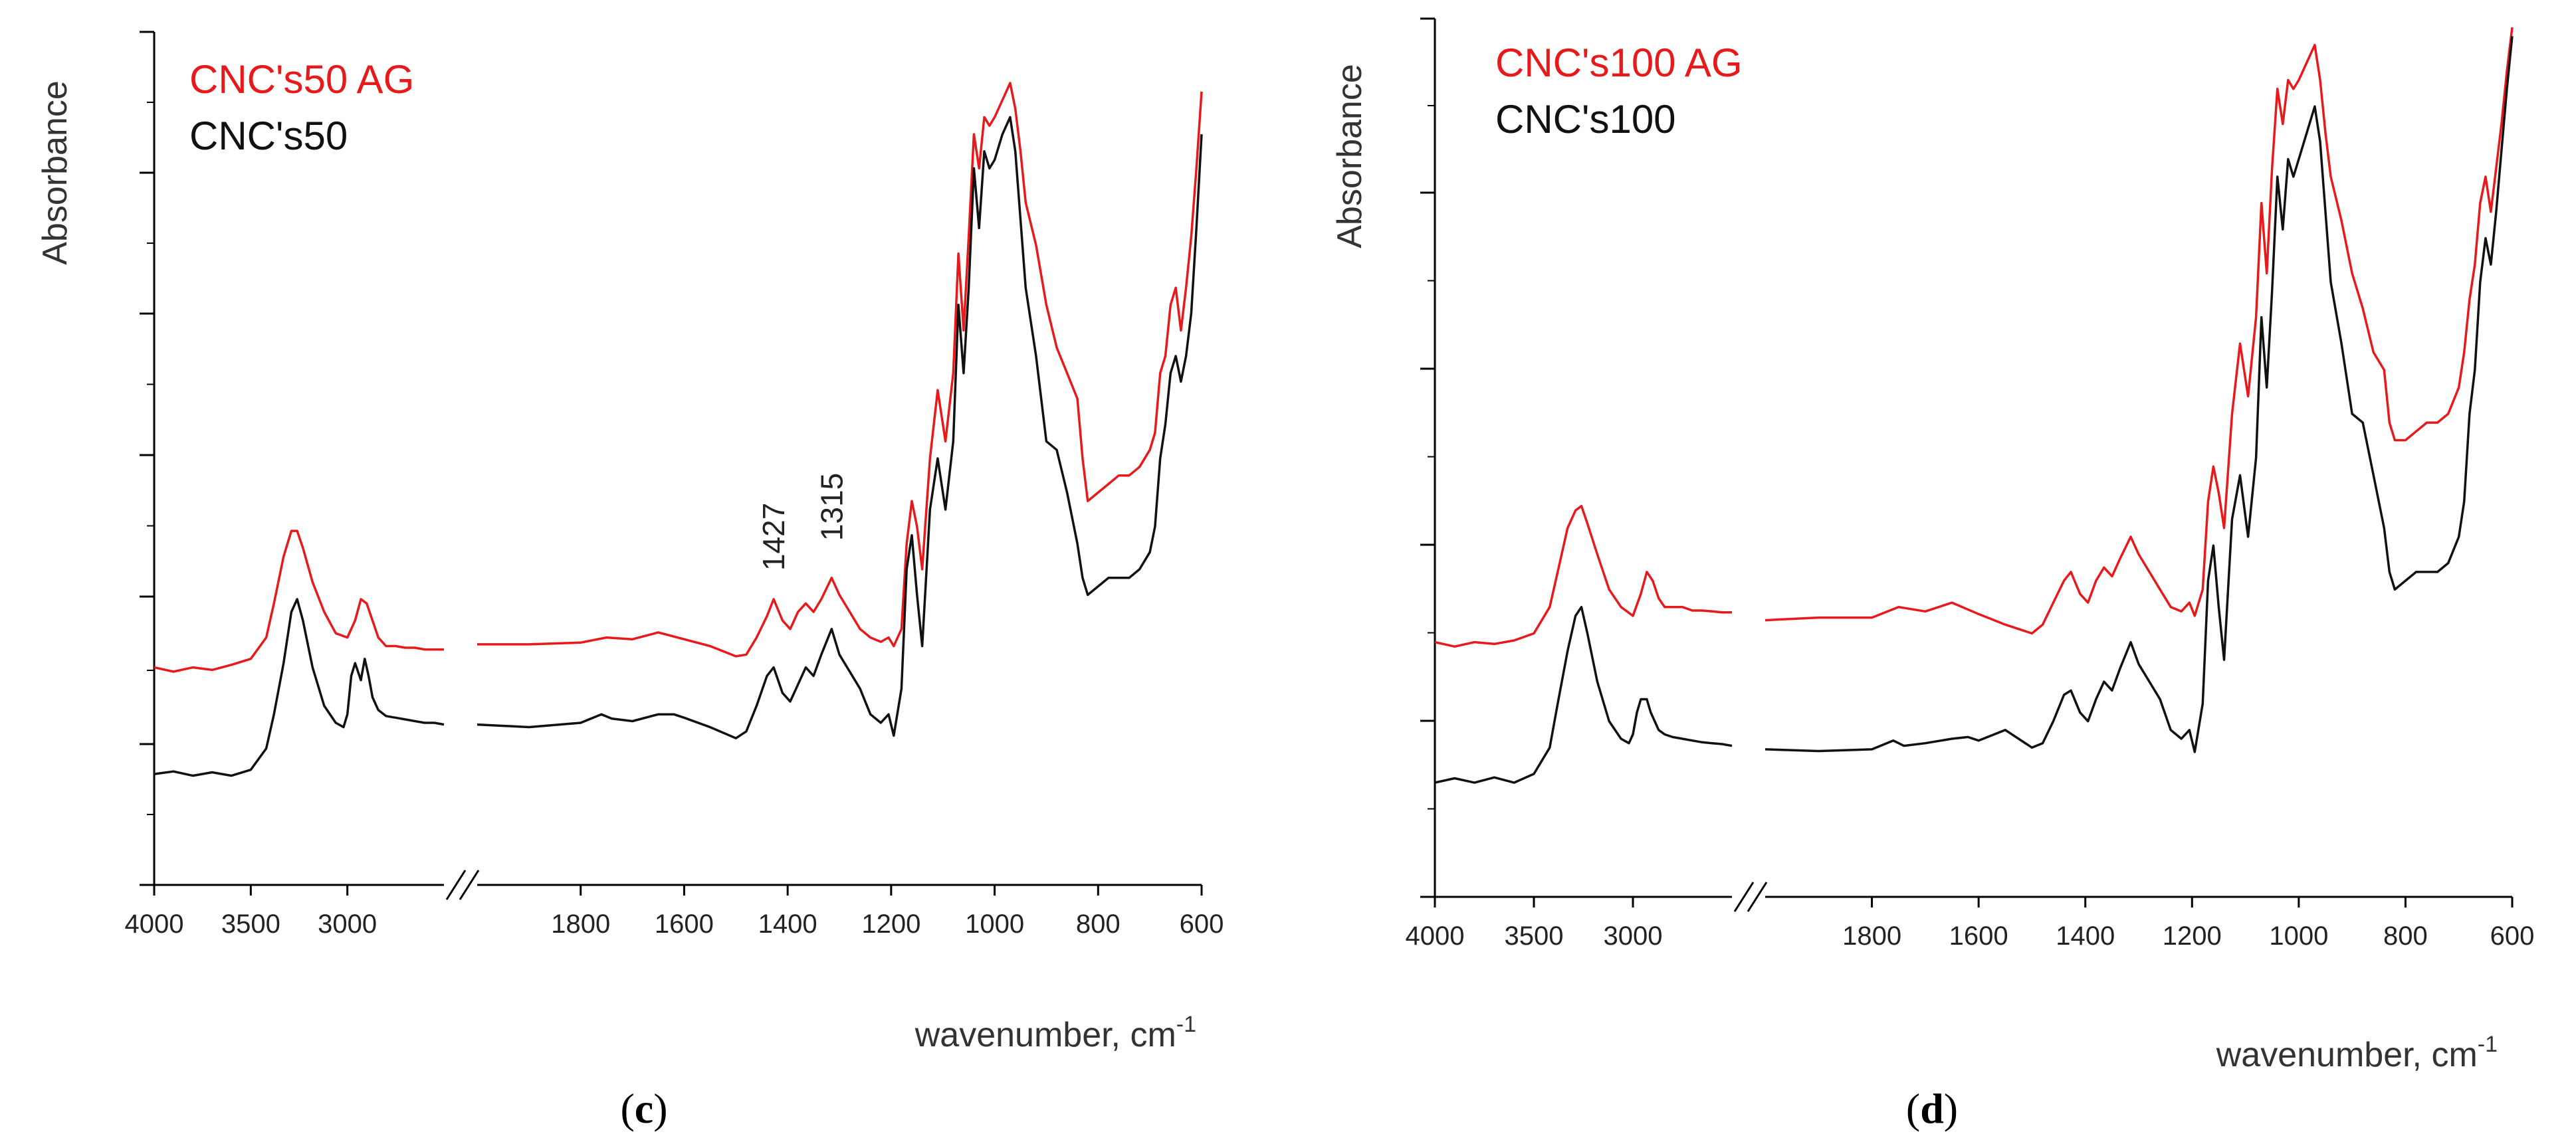  What do you see at coordinates (773, 537) in the screenshot?
I see `peak-annotation: 1427` at bounding box center [773, 537].